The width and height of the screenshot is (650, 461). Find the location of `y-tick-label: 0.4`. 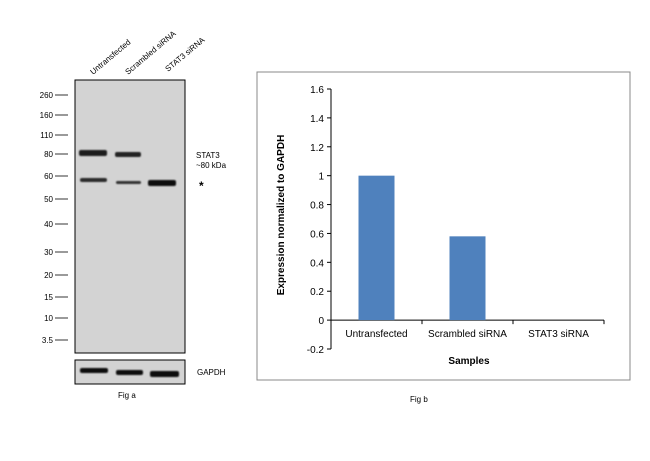

y-tick-label: 0.4 is located at coordinates (317, 263).